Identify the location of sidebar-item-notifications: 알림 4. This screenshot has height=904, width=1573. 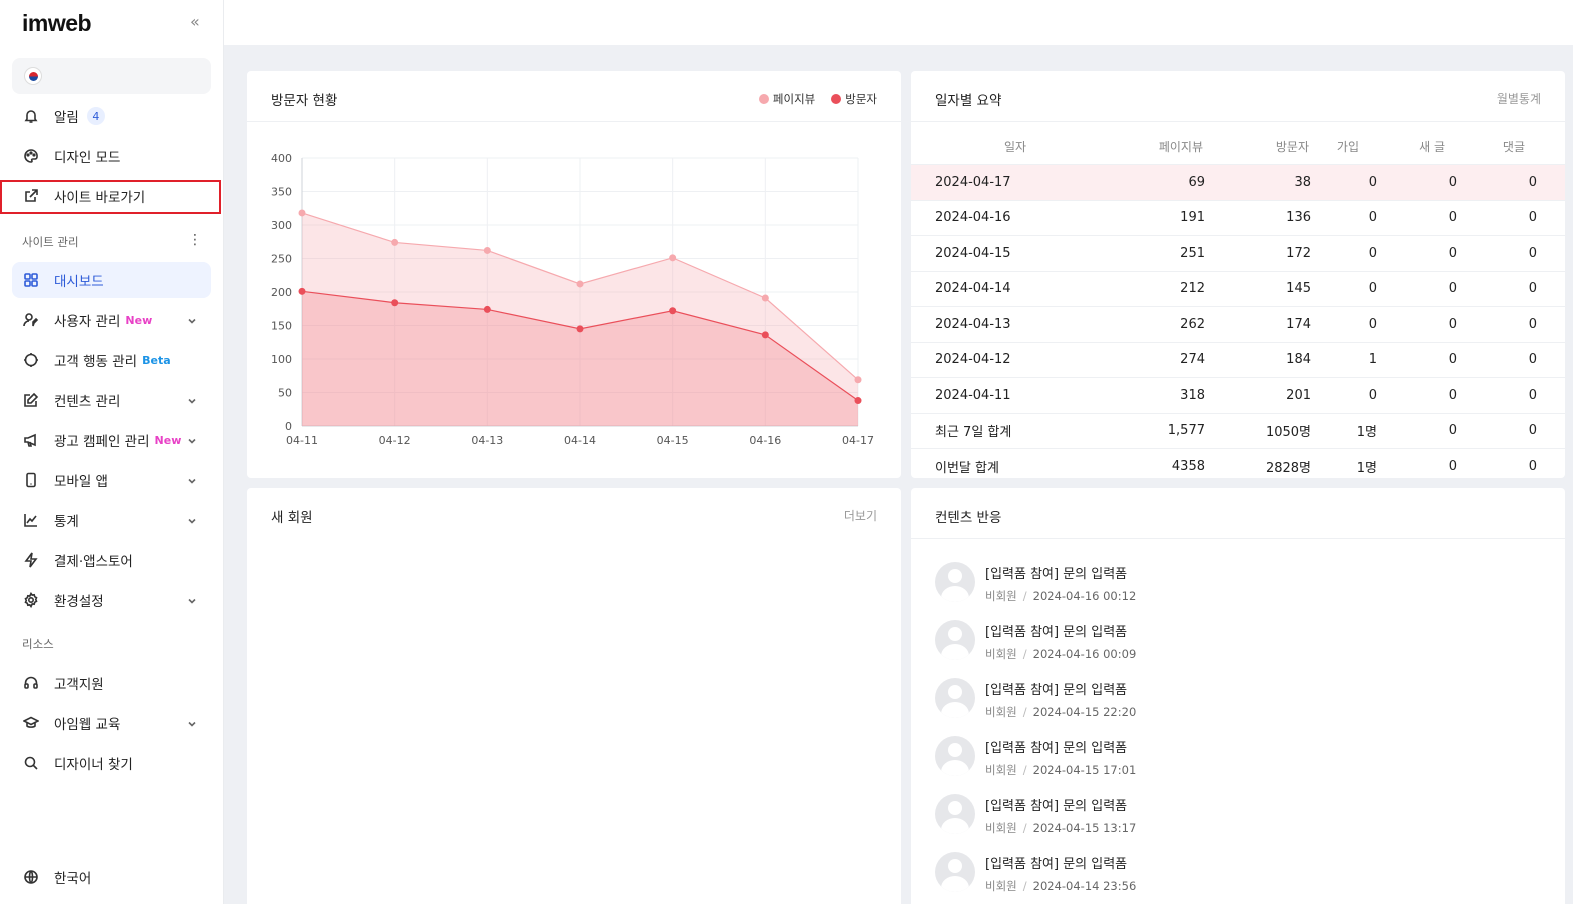
(111, 116).